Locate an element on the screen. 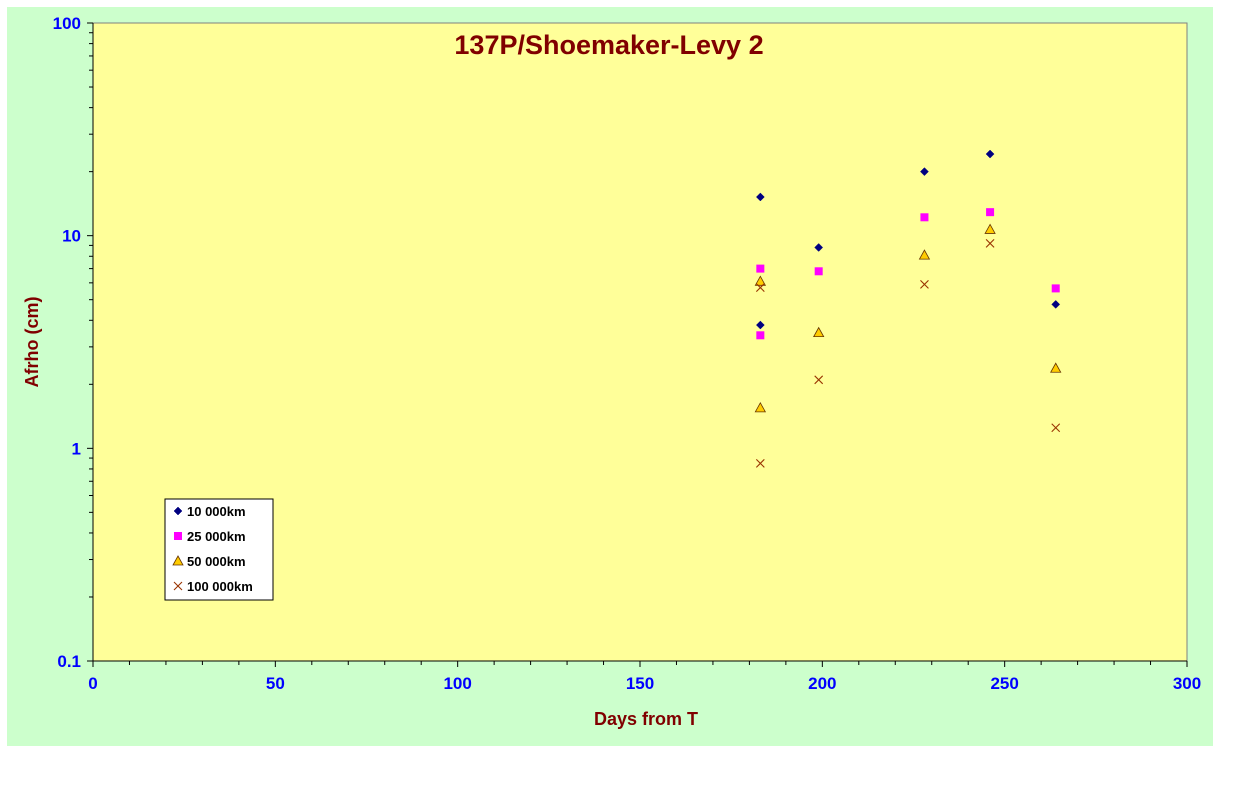 This screenshot has width=1234, height=810. chart-title: 137P/Shoemaker-Levy 2 is located at coordinates (608, 45).